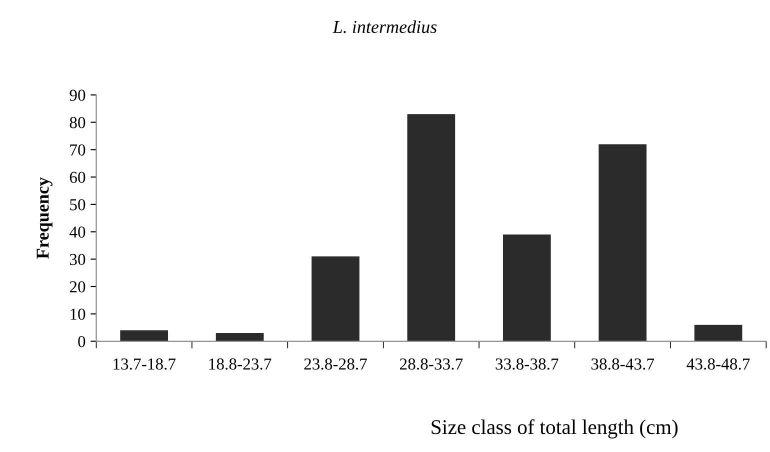 The image size is (770, 452). Describe the element at coordinates (44, 218) in the screenshot. I see `y-axis-title: Frequency` at that location.